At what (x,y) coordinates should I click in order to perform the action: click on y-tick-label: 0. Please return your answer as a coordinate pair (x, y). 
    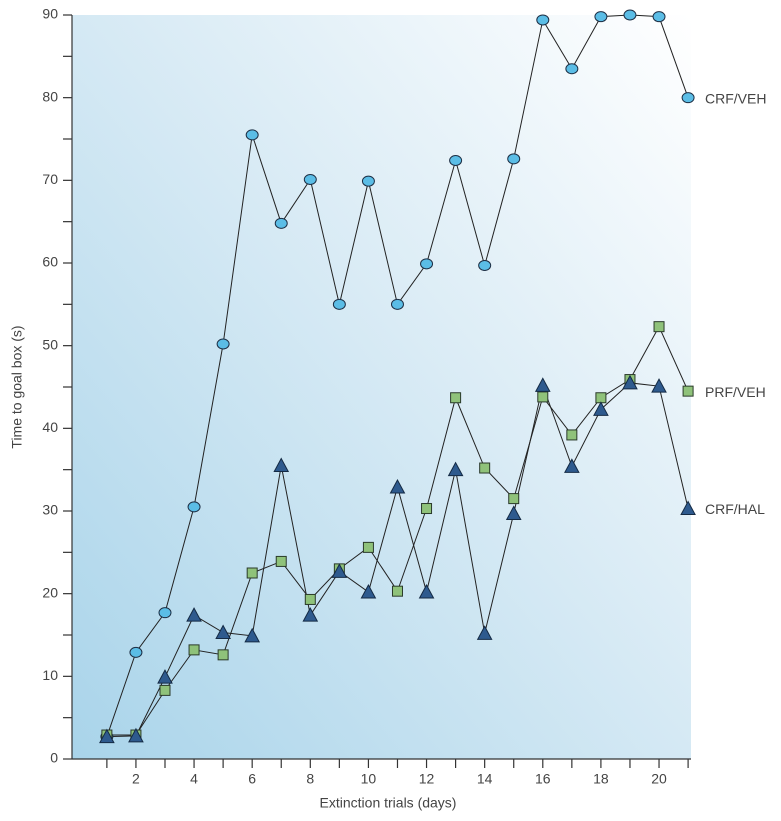
    Looking at the image, I should click on (54, 758).